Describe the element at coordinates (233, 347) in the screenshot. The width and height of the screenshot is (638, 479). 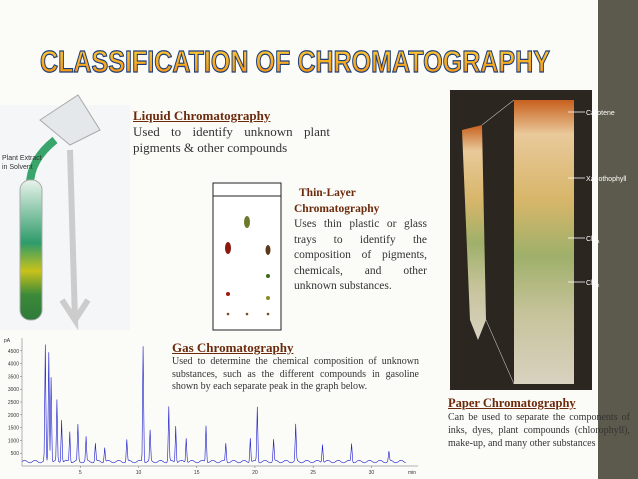
I see `heading: Gas Chromatography` at that location.